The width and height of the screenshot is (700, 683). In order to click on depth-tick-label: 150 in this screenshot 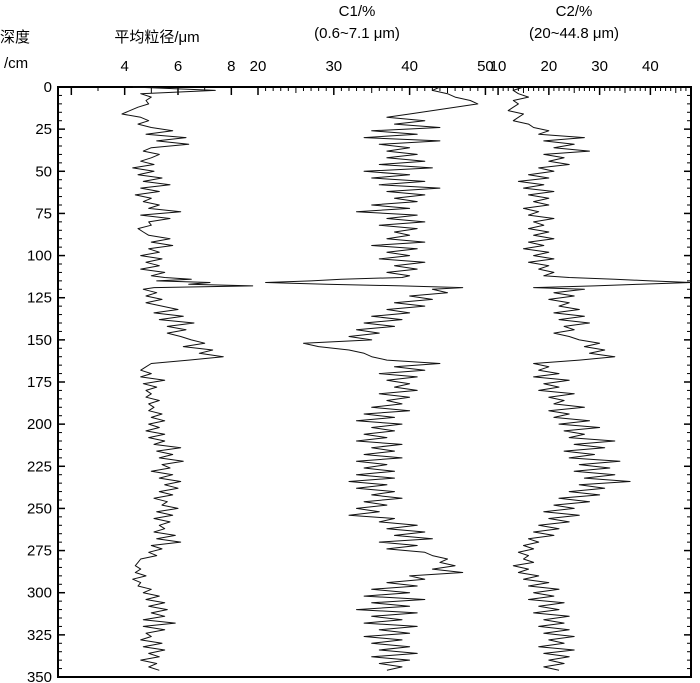, I will do `click(39, 340)`.